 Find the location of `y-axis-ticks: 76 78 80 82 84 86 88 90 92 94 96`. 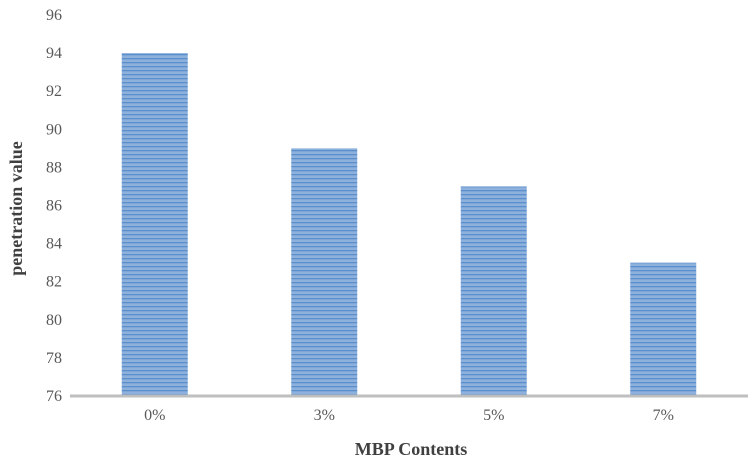

y-axis-ticks: 76 78 80 82 84 86 88 90 92 94 96 is located at coordinates (54, 206).